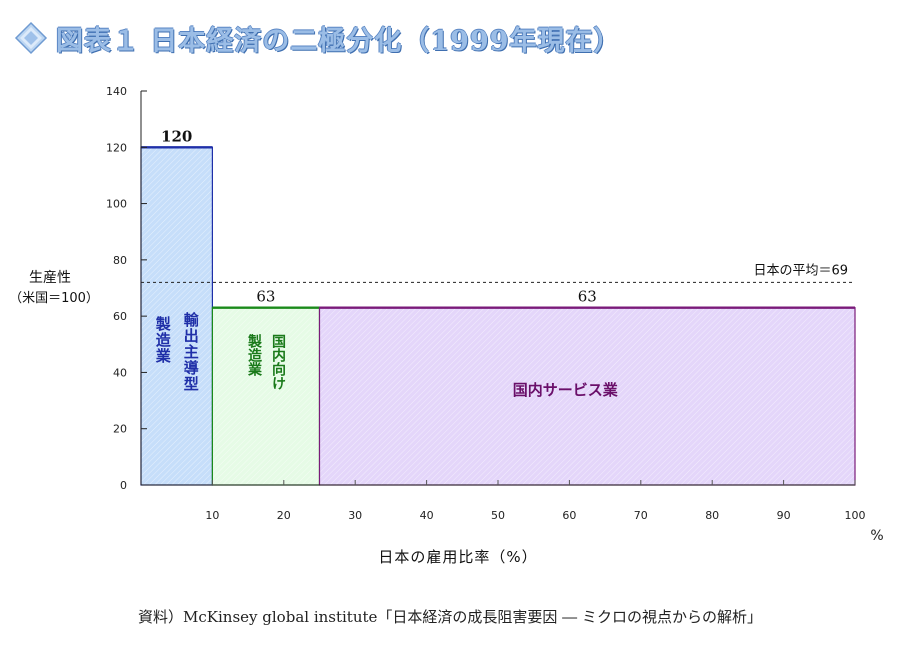 The width and height of the screenshot is (900, 647). I want to click on x-tick-label-60: 60, so click(569, 515).